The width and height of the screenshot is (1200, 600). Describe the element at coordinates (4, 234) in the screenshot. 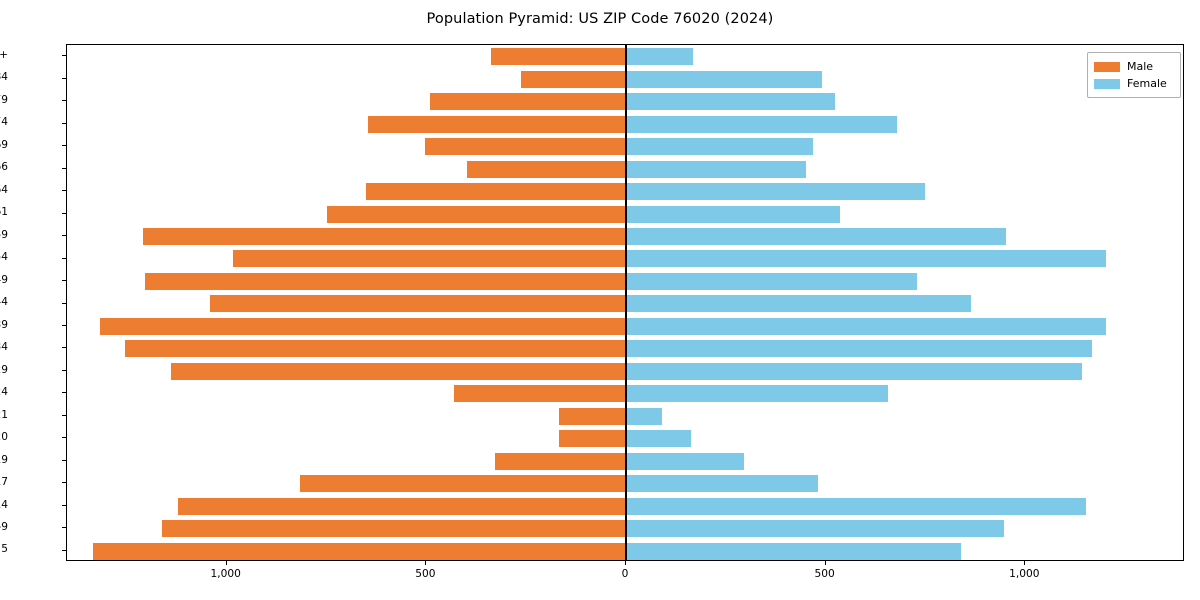

I see `y-axis-tick-label: 55-59` at that location.